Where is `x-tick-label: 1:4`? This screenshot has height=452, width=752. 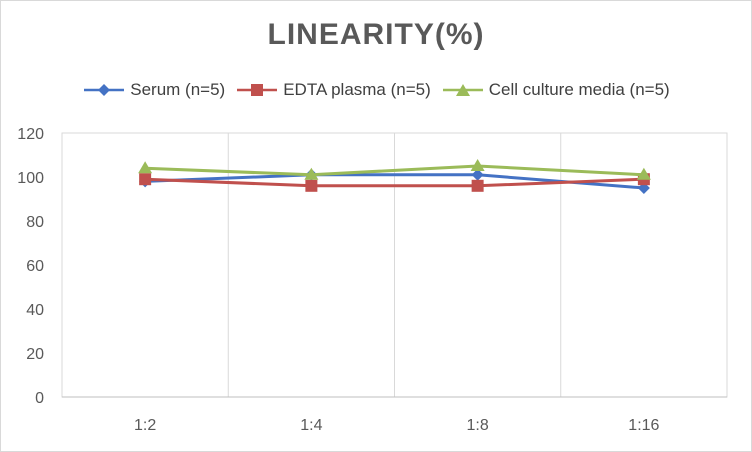
x-tick-label: 1:4 is located at coordinates (311, 425).